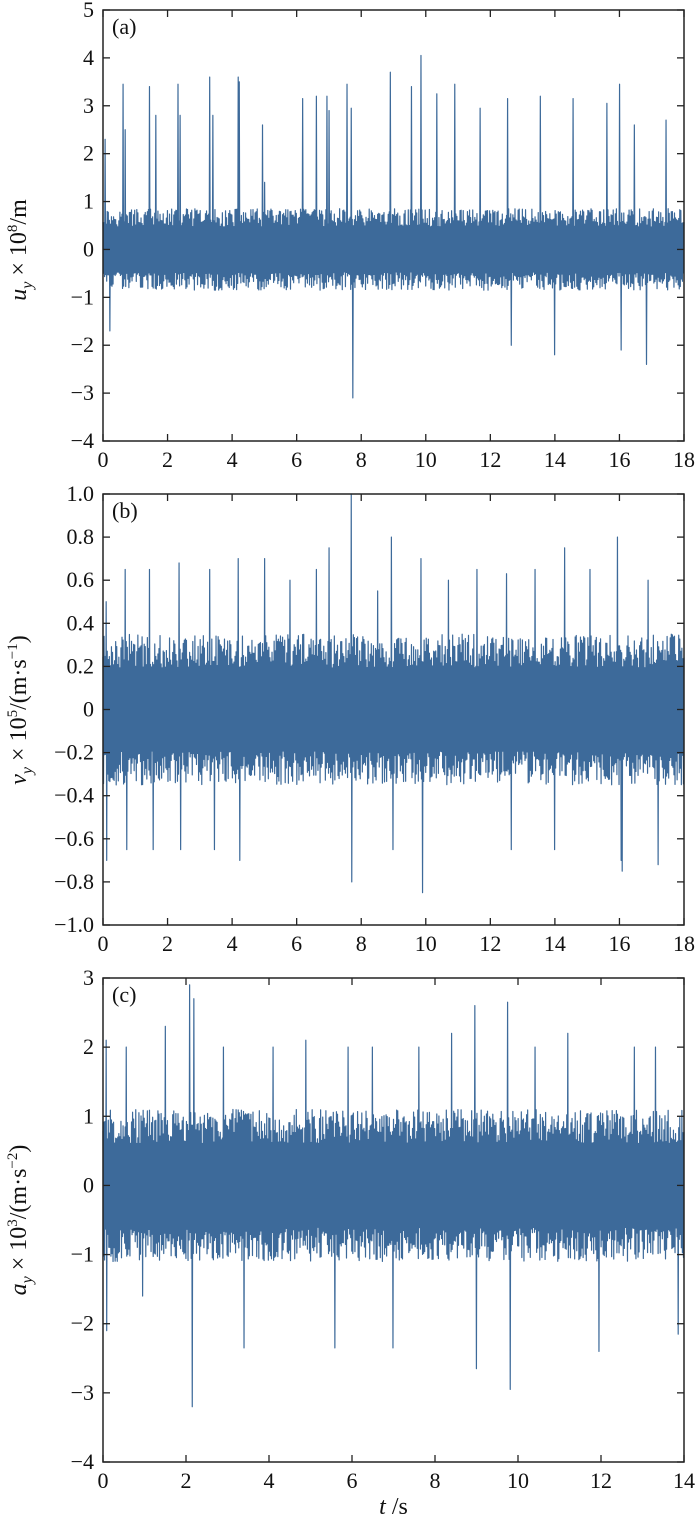  What do you see at coordinates (20, 250) in the screenshot?
I see `y-axis-label: uy × 108/m` at bounding box center [20, 250].